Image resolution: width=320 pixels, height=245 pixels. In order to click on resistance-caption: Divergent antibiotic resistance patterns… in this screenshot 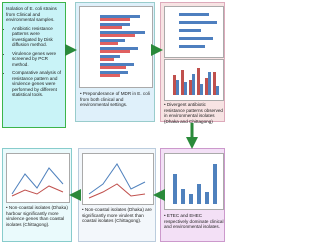, I will do `click(193, 113)`.